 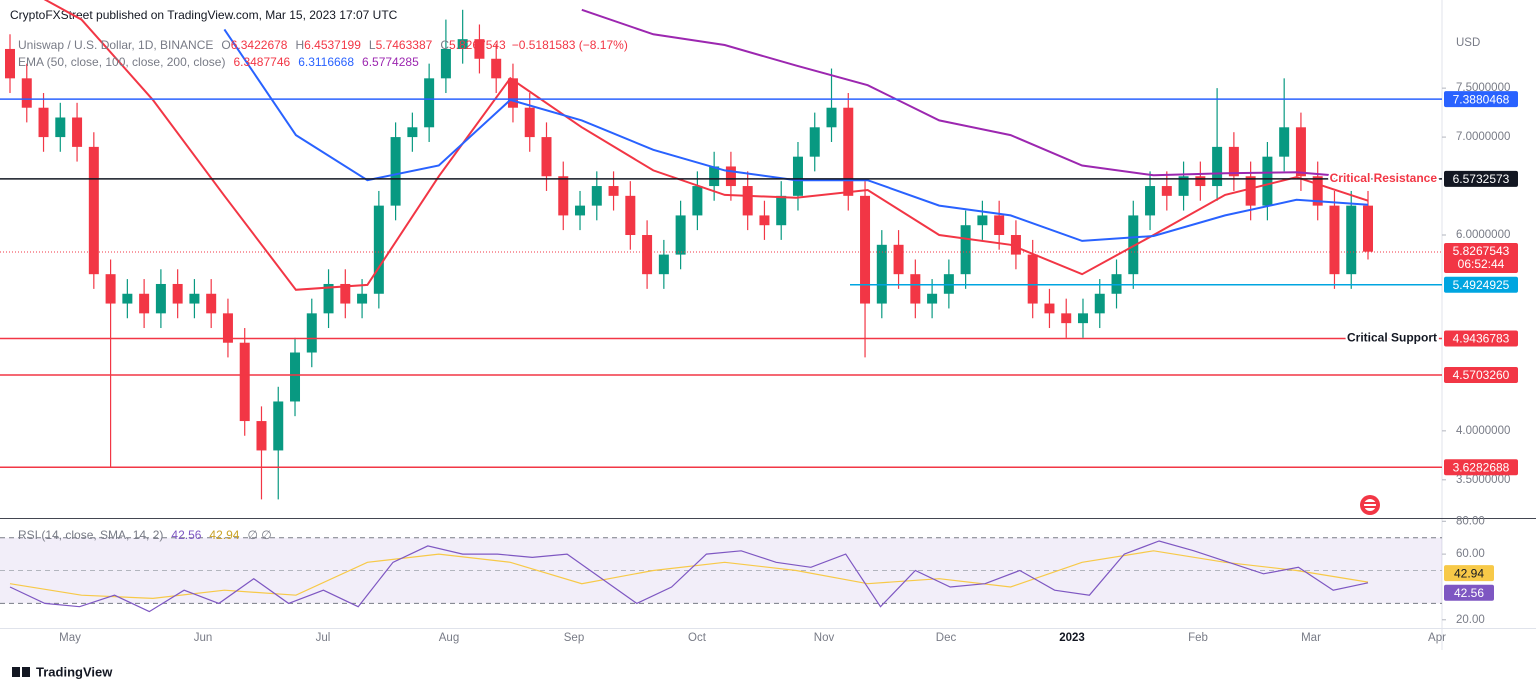 I want to click on legend-rsi-value: 42.94, so click(x=224, y=535).